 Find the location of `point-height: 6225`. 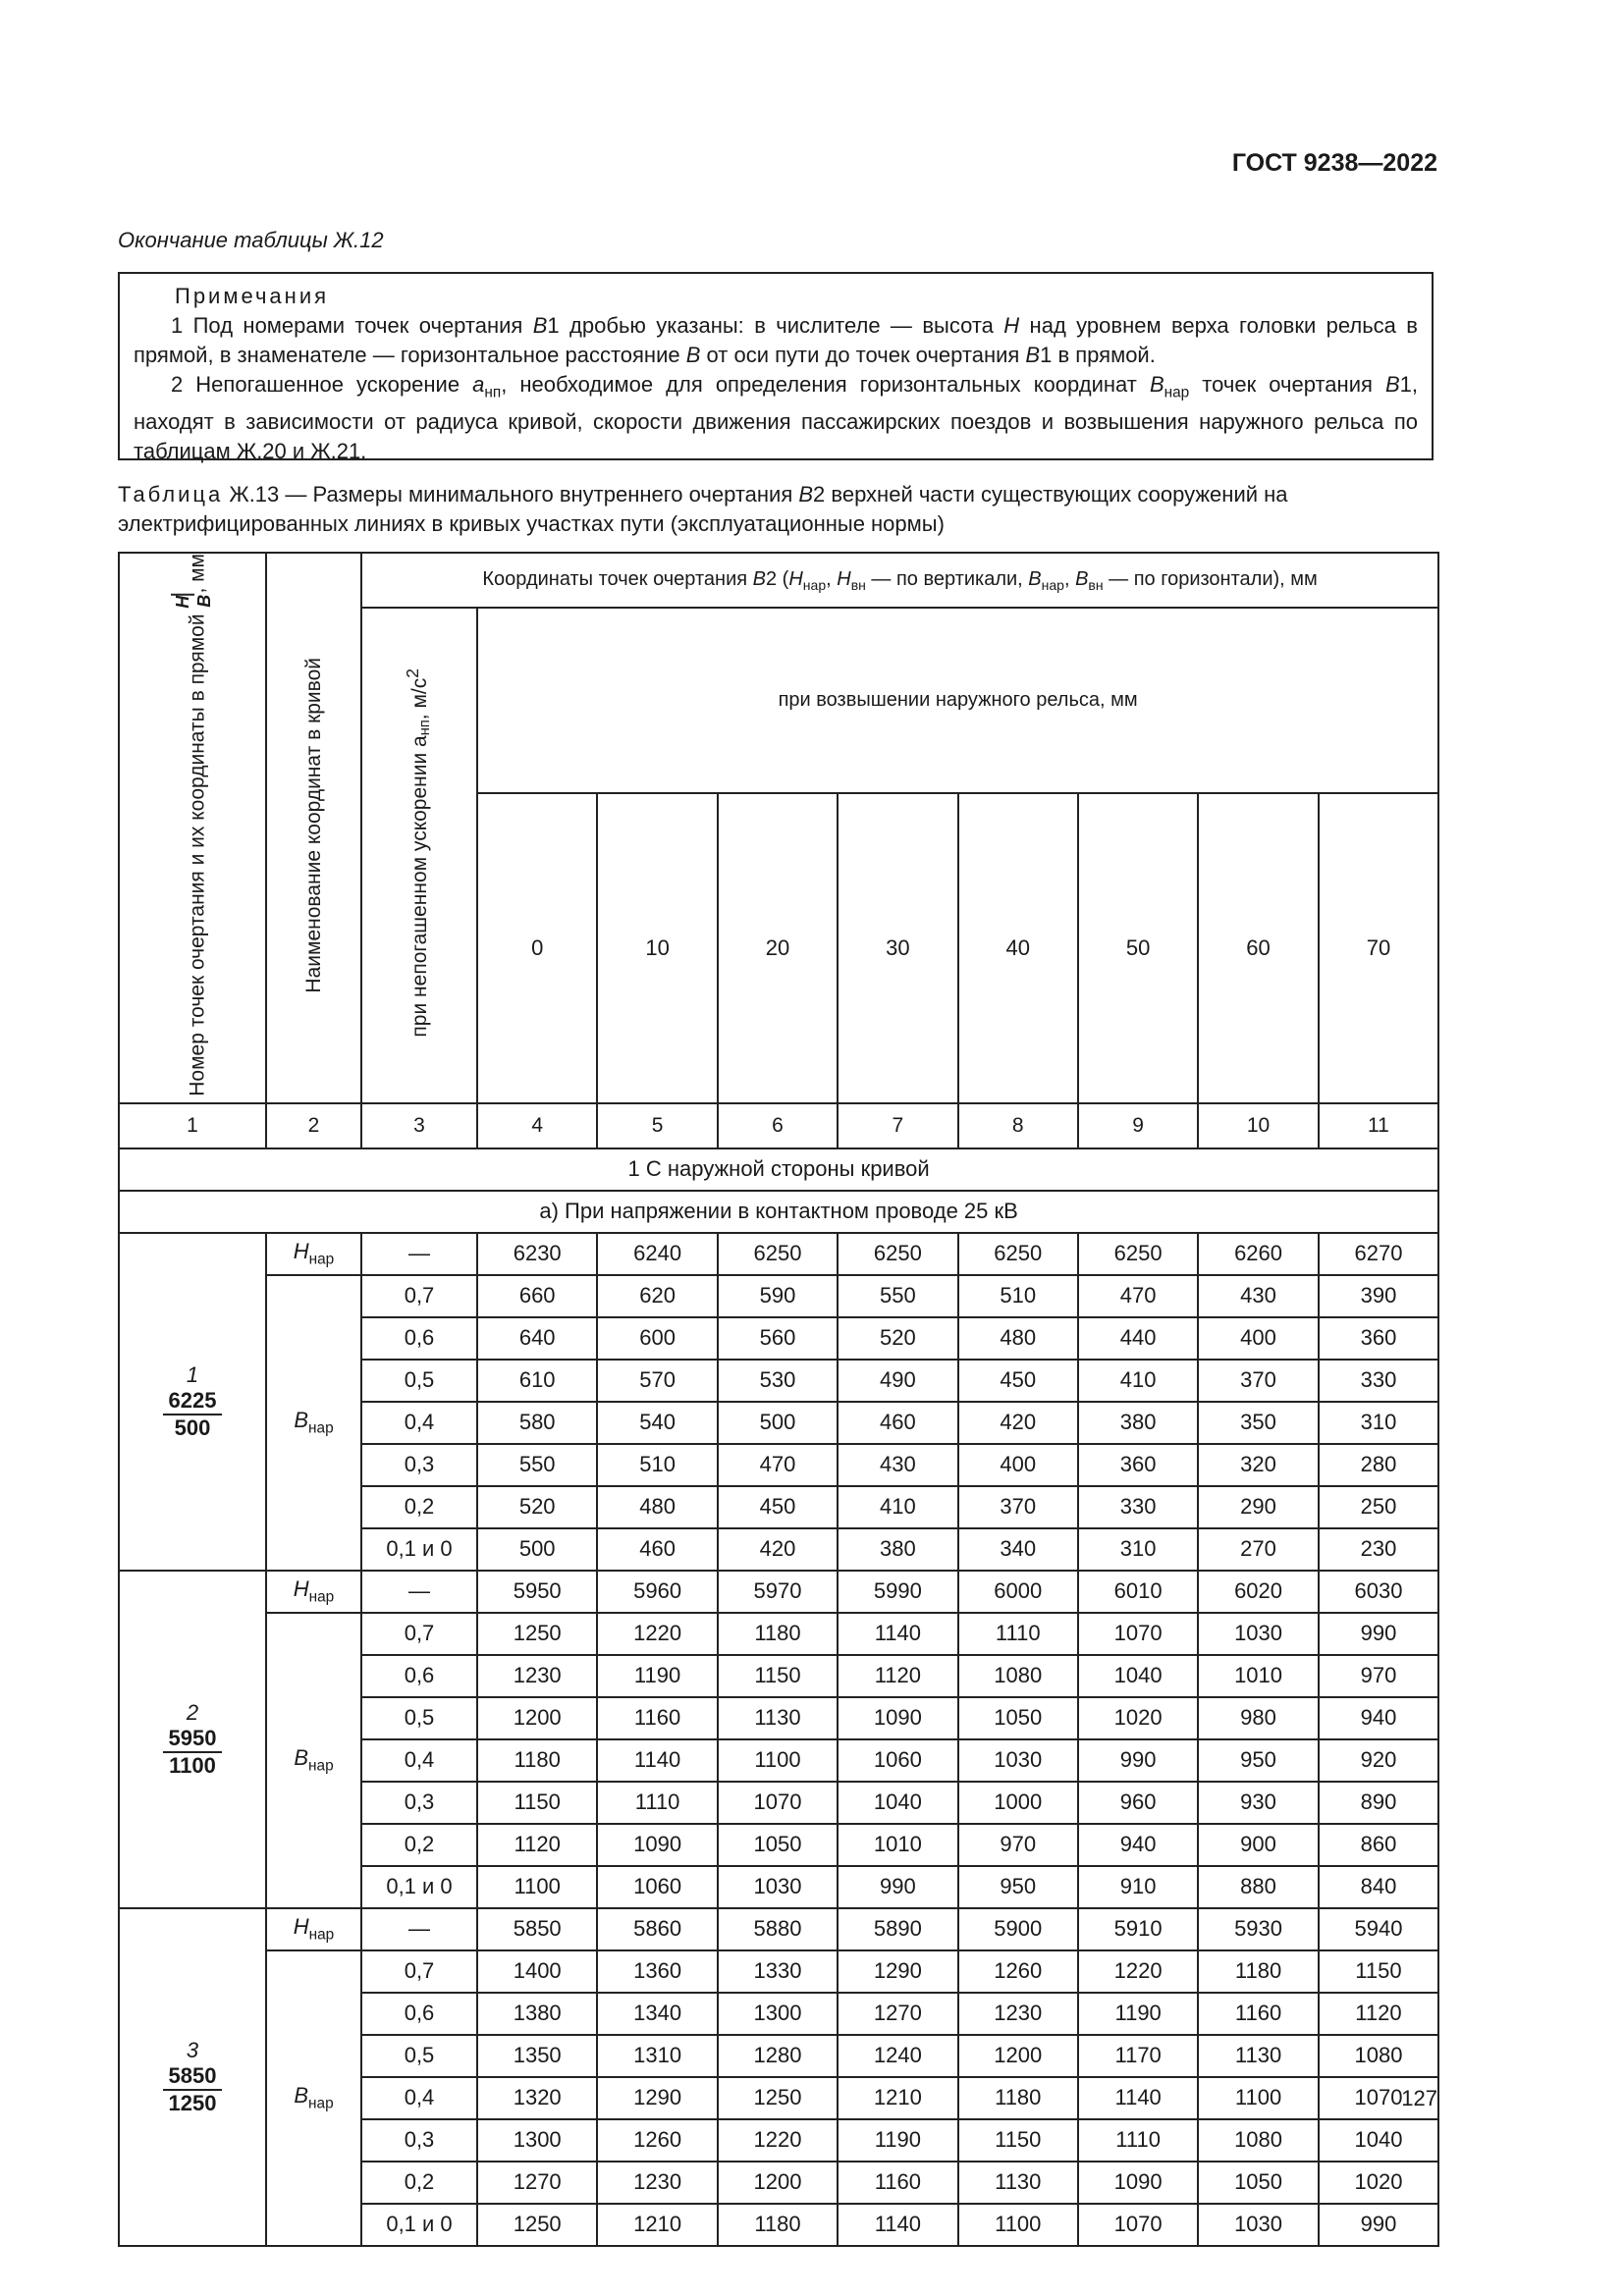

point-height: 6225 is located at coordinates (192, 1401).